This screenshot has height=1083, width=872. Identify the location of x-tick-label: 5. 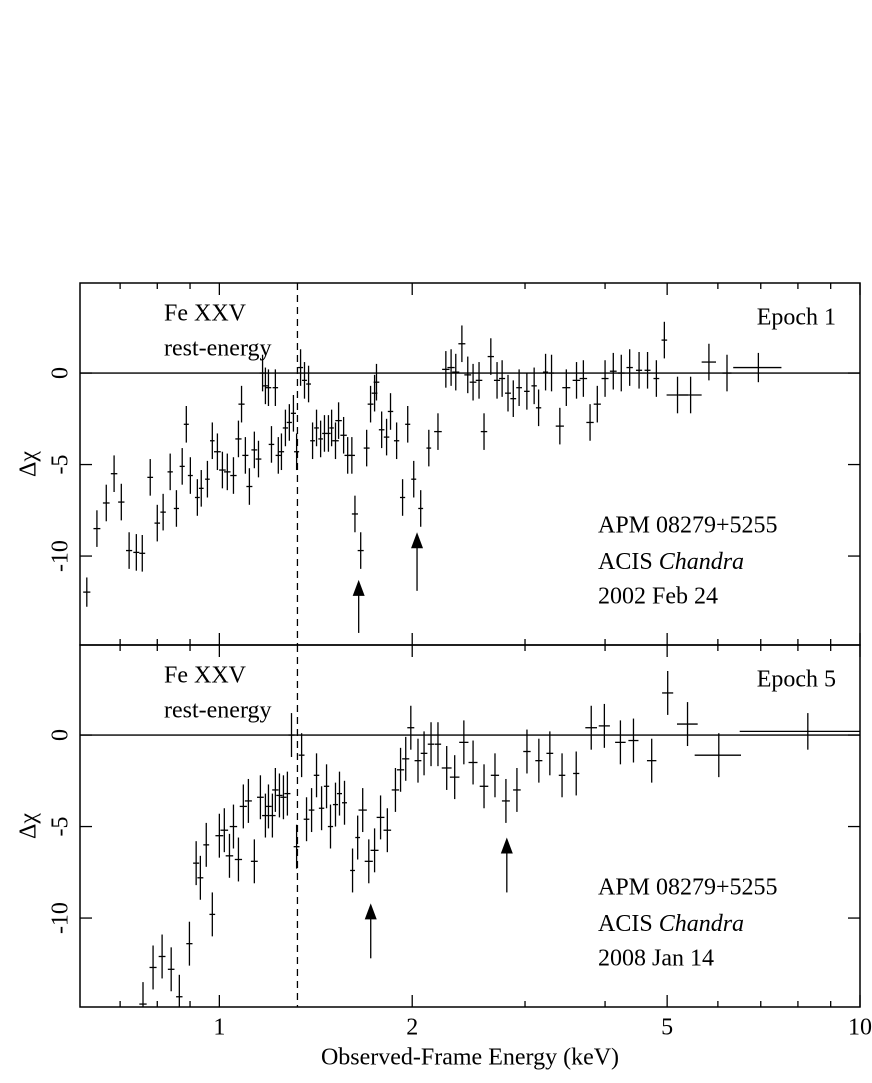
(667, 1028).